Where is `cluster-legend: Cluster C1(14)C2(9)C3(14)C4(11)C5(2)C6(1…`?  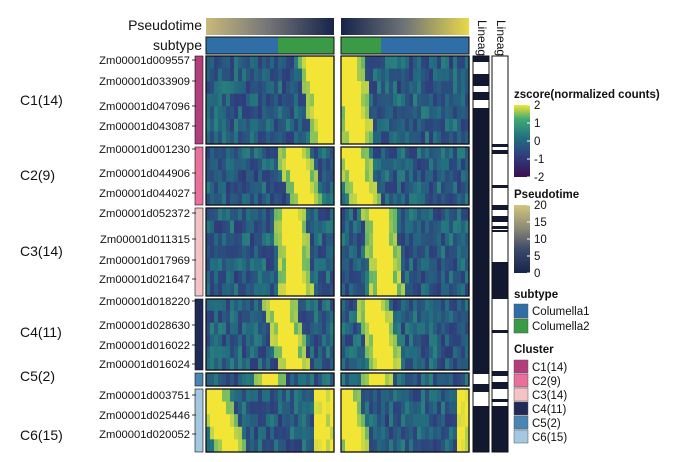
cluster-legend: Cluster C1(14)C2(9)C3(14)C4(11)C5(2)C6(1… is located at coordinates (540, 394).